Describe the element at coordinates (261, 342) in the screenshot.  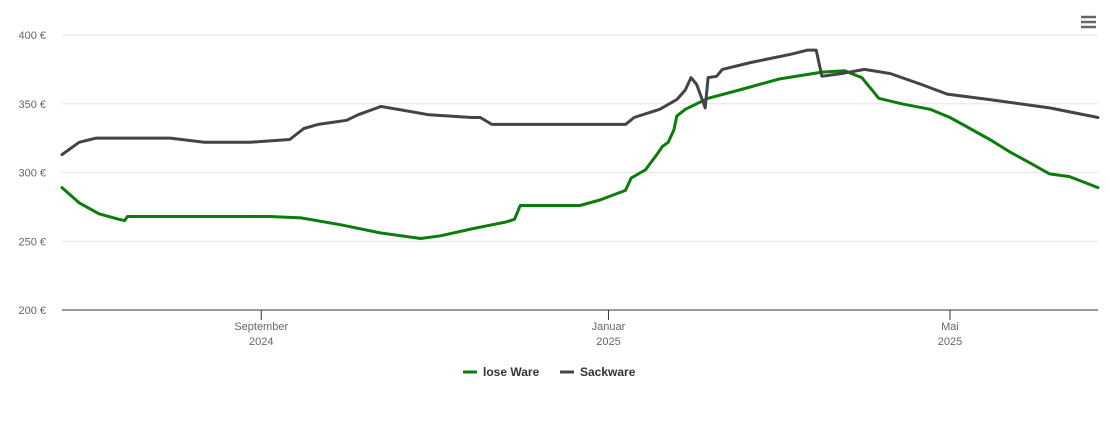
I see `x-tick-sublabel: 2024` at that location.